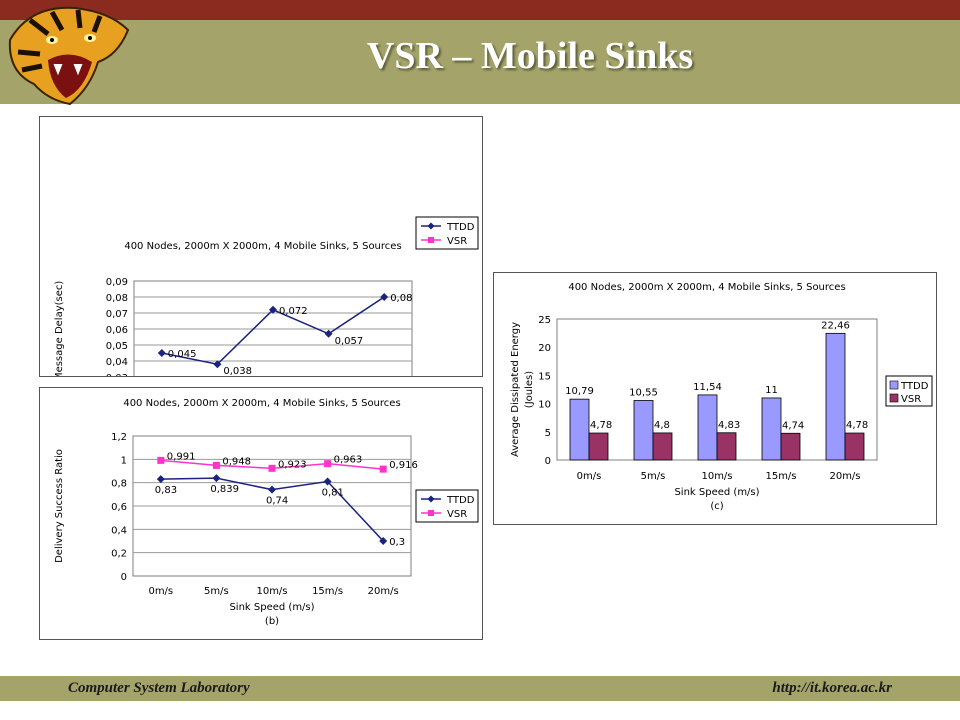 The width and height of the screenshot is (960, 720). Describe the element at coordinates (159, 688) in the screenshot. I see `footer-lab-name: Computer System Laboratory` at that location.